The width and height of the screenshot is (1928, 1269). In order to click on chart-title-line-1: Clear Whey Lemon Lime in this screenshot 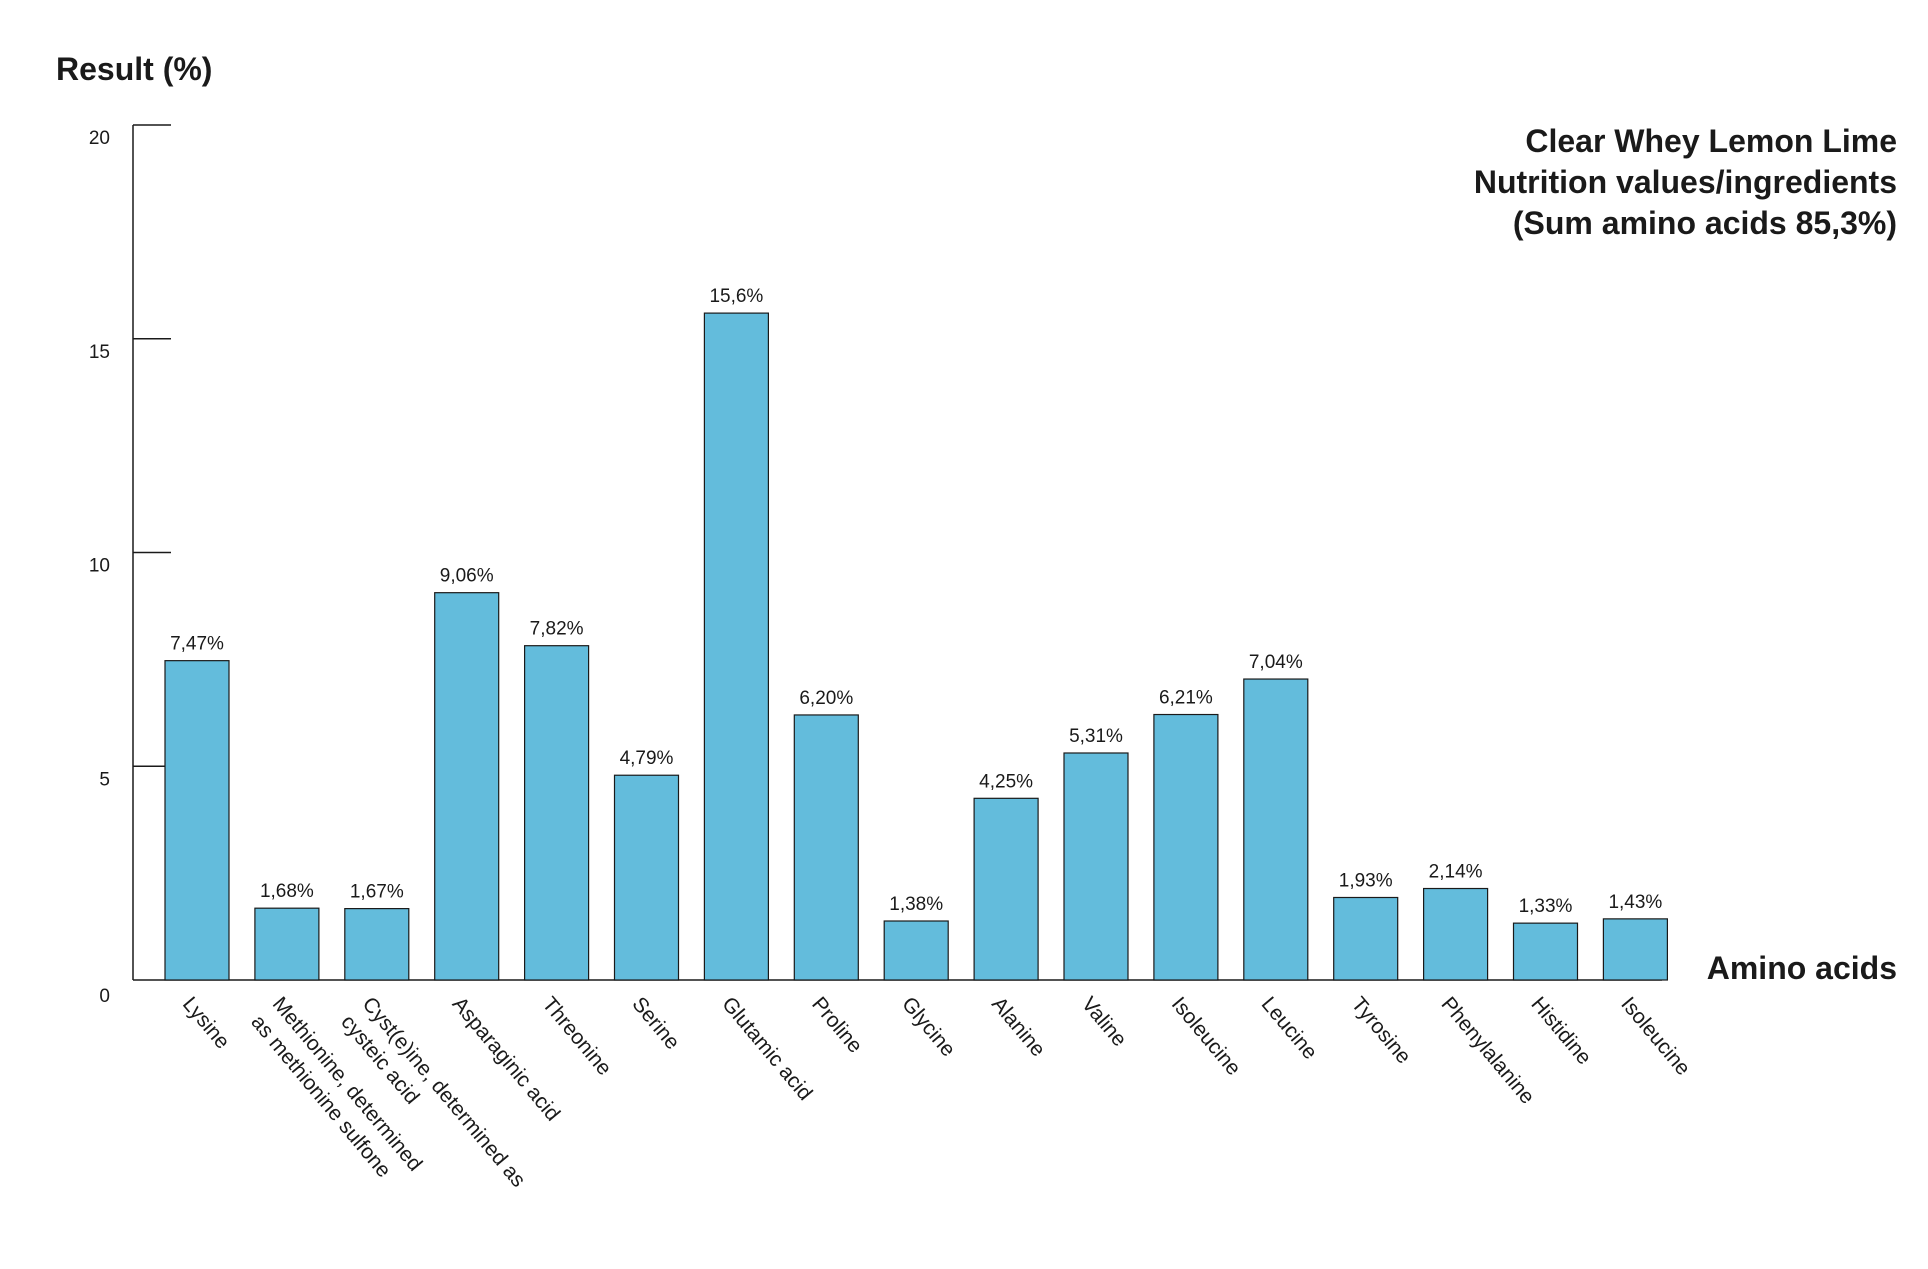, I will do `click(1711, 141)`.